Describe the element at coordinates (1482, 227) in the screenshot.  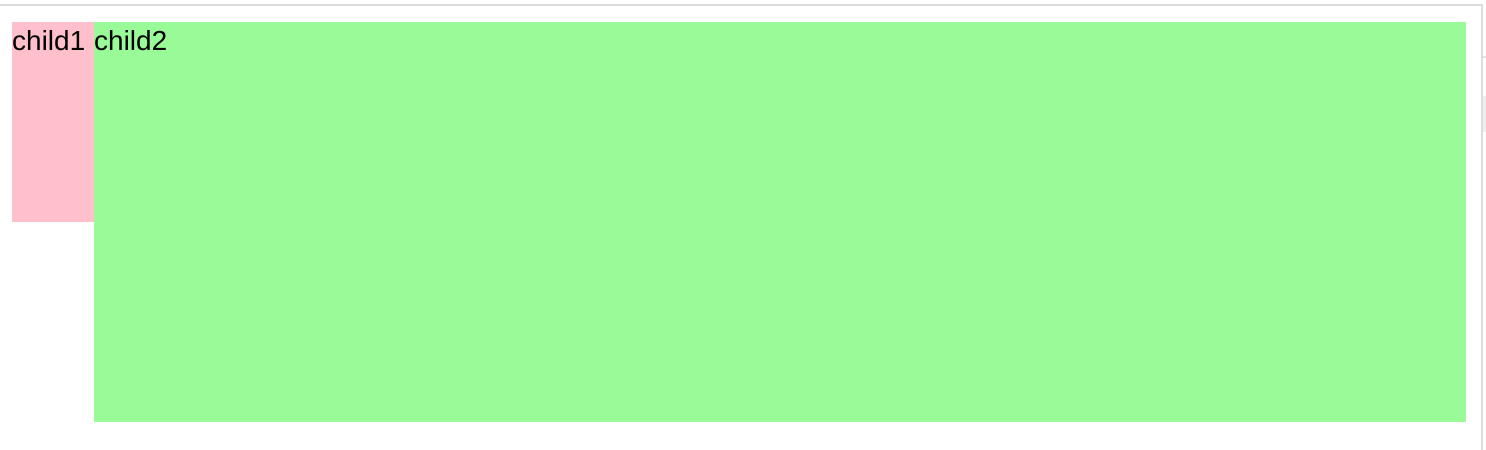
I see `right-border` at that location.